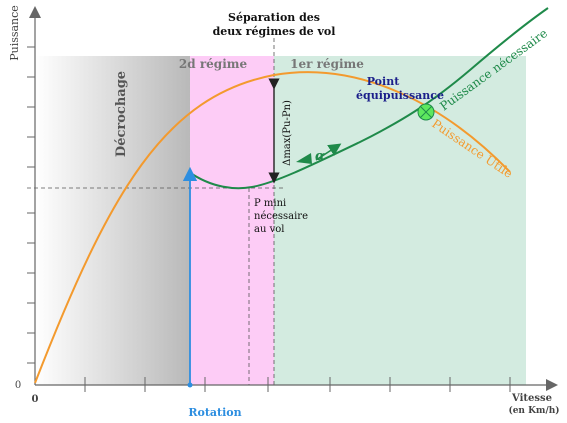 The height and width of the screenshot is (423, 567). Describe the element at coordinates (31, 205) in the screenshot. I see `y-ticks` at that location.